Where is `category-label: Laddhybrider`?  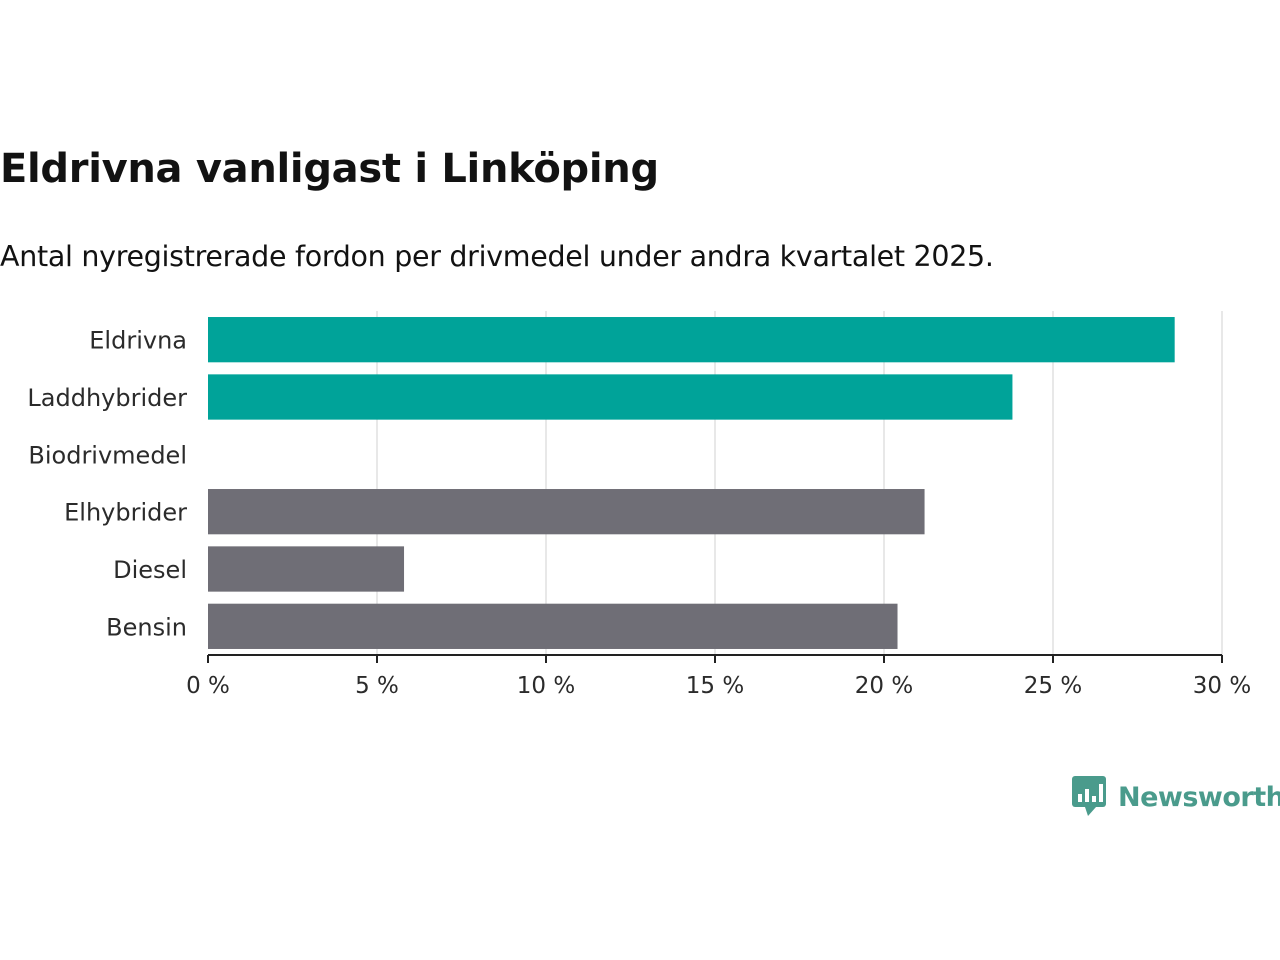
category-label: Laddhybrider is located at coordinates (107, 398).